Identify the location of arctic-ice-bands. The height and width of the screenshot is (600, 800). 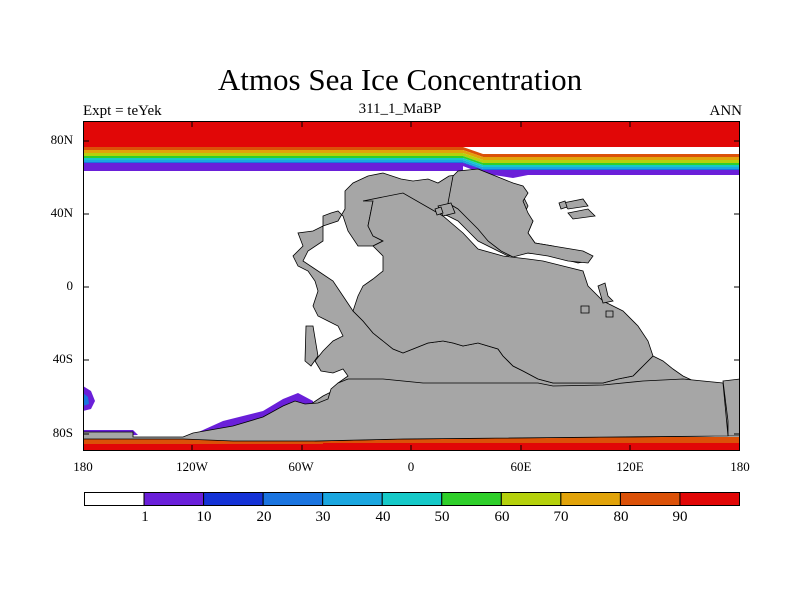
(411, 149).